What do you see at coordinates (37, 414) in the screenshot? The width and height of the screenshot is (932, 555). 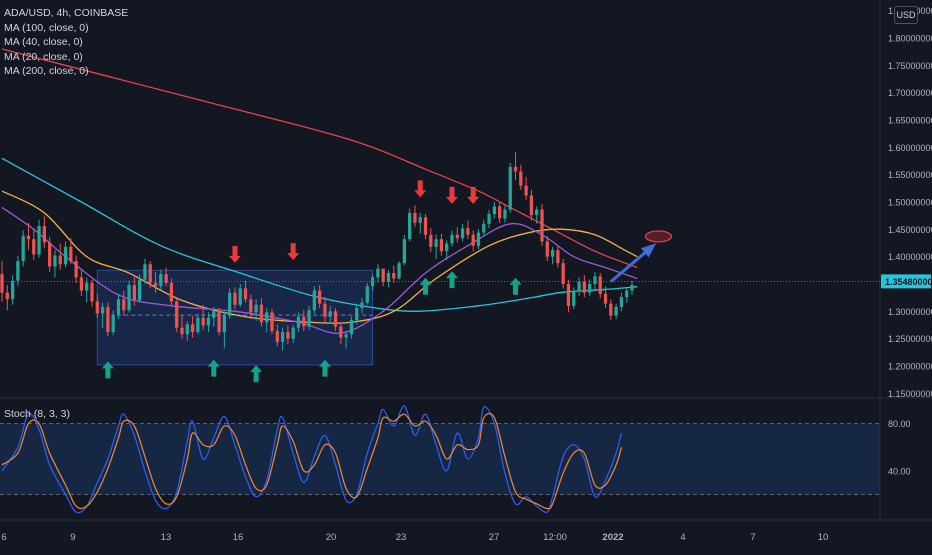 I see `stoch-label: Stoch (8, 3, 3)` at bounding box center [37, 414].